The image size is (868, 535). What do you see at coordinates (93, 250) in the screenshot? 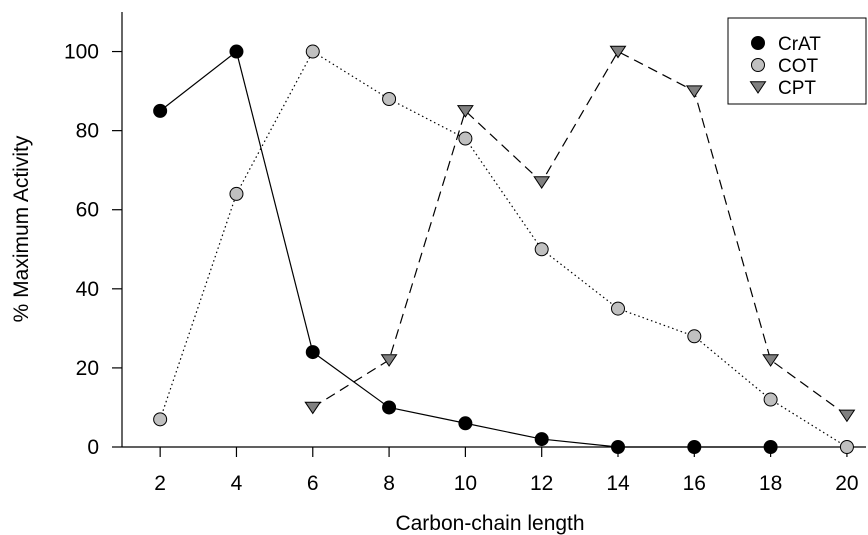
I see `y-axis-ticks: 0 20 40 60 80 100` at bounding box center [93, 250].